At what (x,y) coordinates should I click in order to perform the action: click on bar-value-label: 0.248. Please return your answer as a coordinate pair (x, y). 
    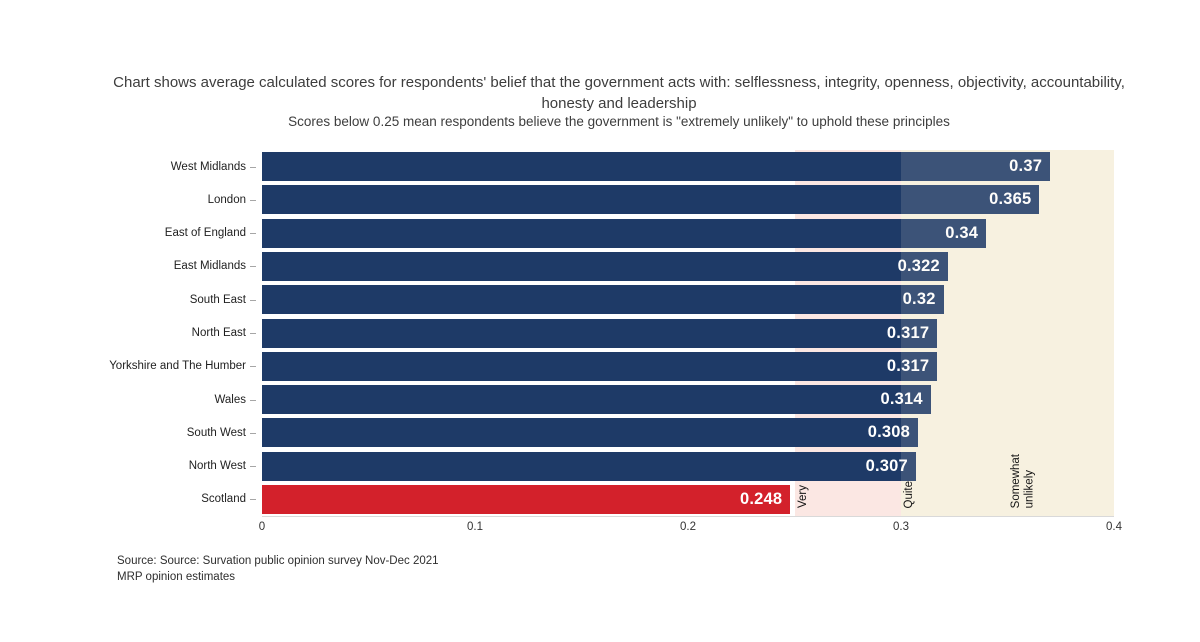
    Looking at the image, I should click on (761, 498).